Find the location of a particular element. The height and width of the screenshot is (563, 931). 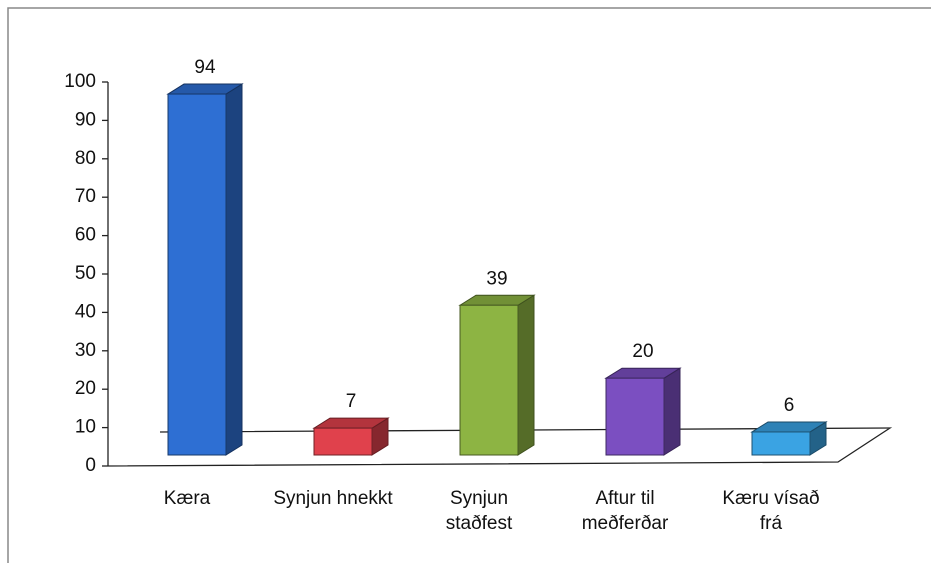

y-tick-label: 90 is located at coordinates (85, 119).